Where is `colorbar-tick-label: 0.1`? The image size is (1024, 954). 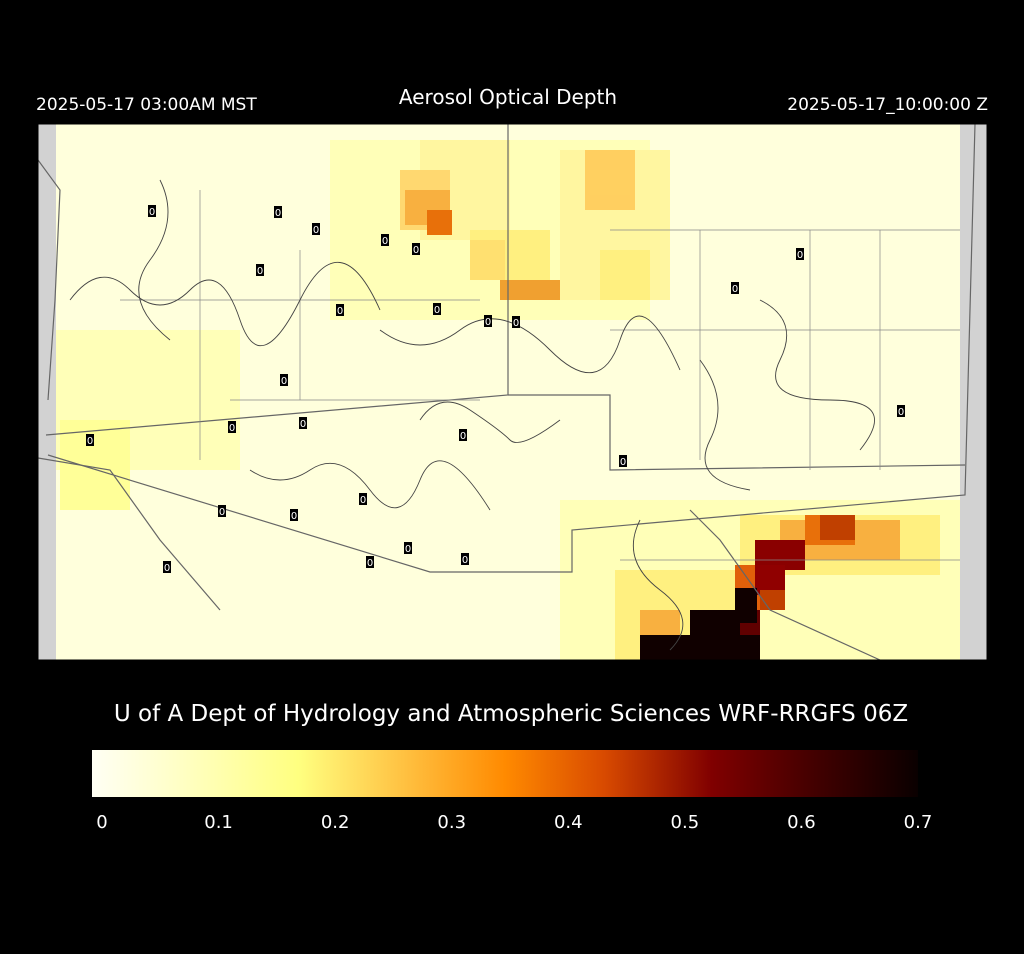
colorbar-tick-label: 0.1 is located at coordinates (218, 822).